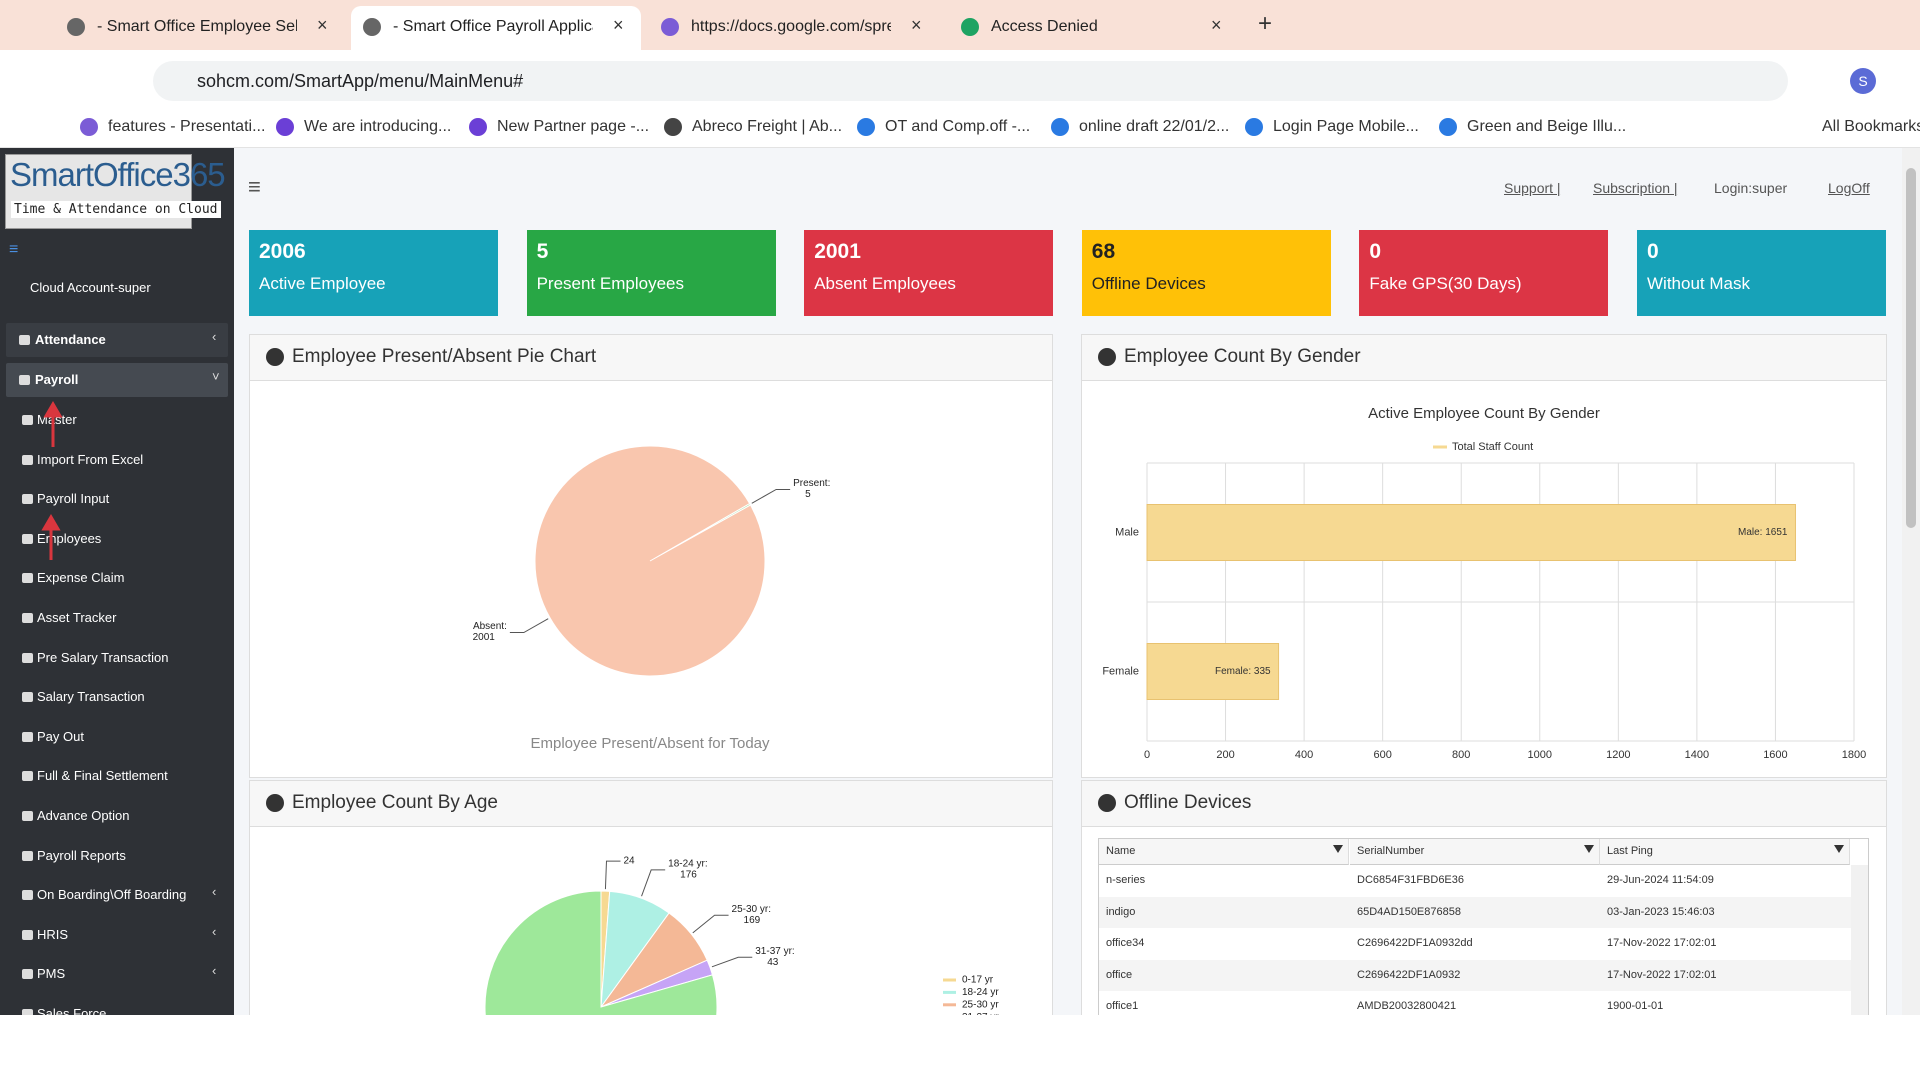 This screenshot has width=1920, height=1080. I want to click on menu-item: Master, so click(117, 420).